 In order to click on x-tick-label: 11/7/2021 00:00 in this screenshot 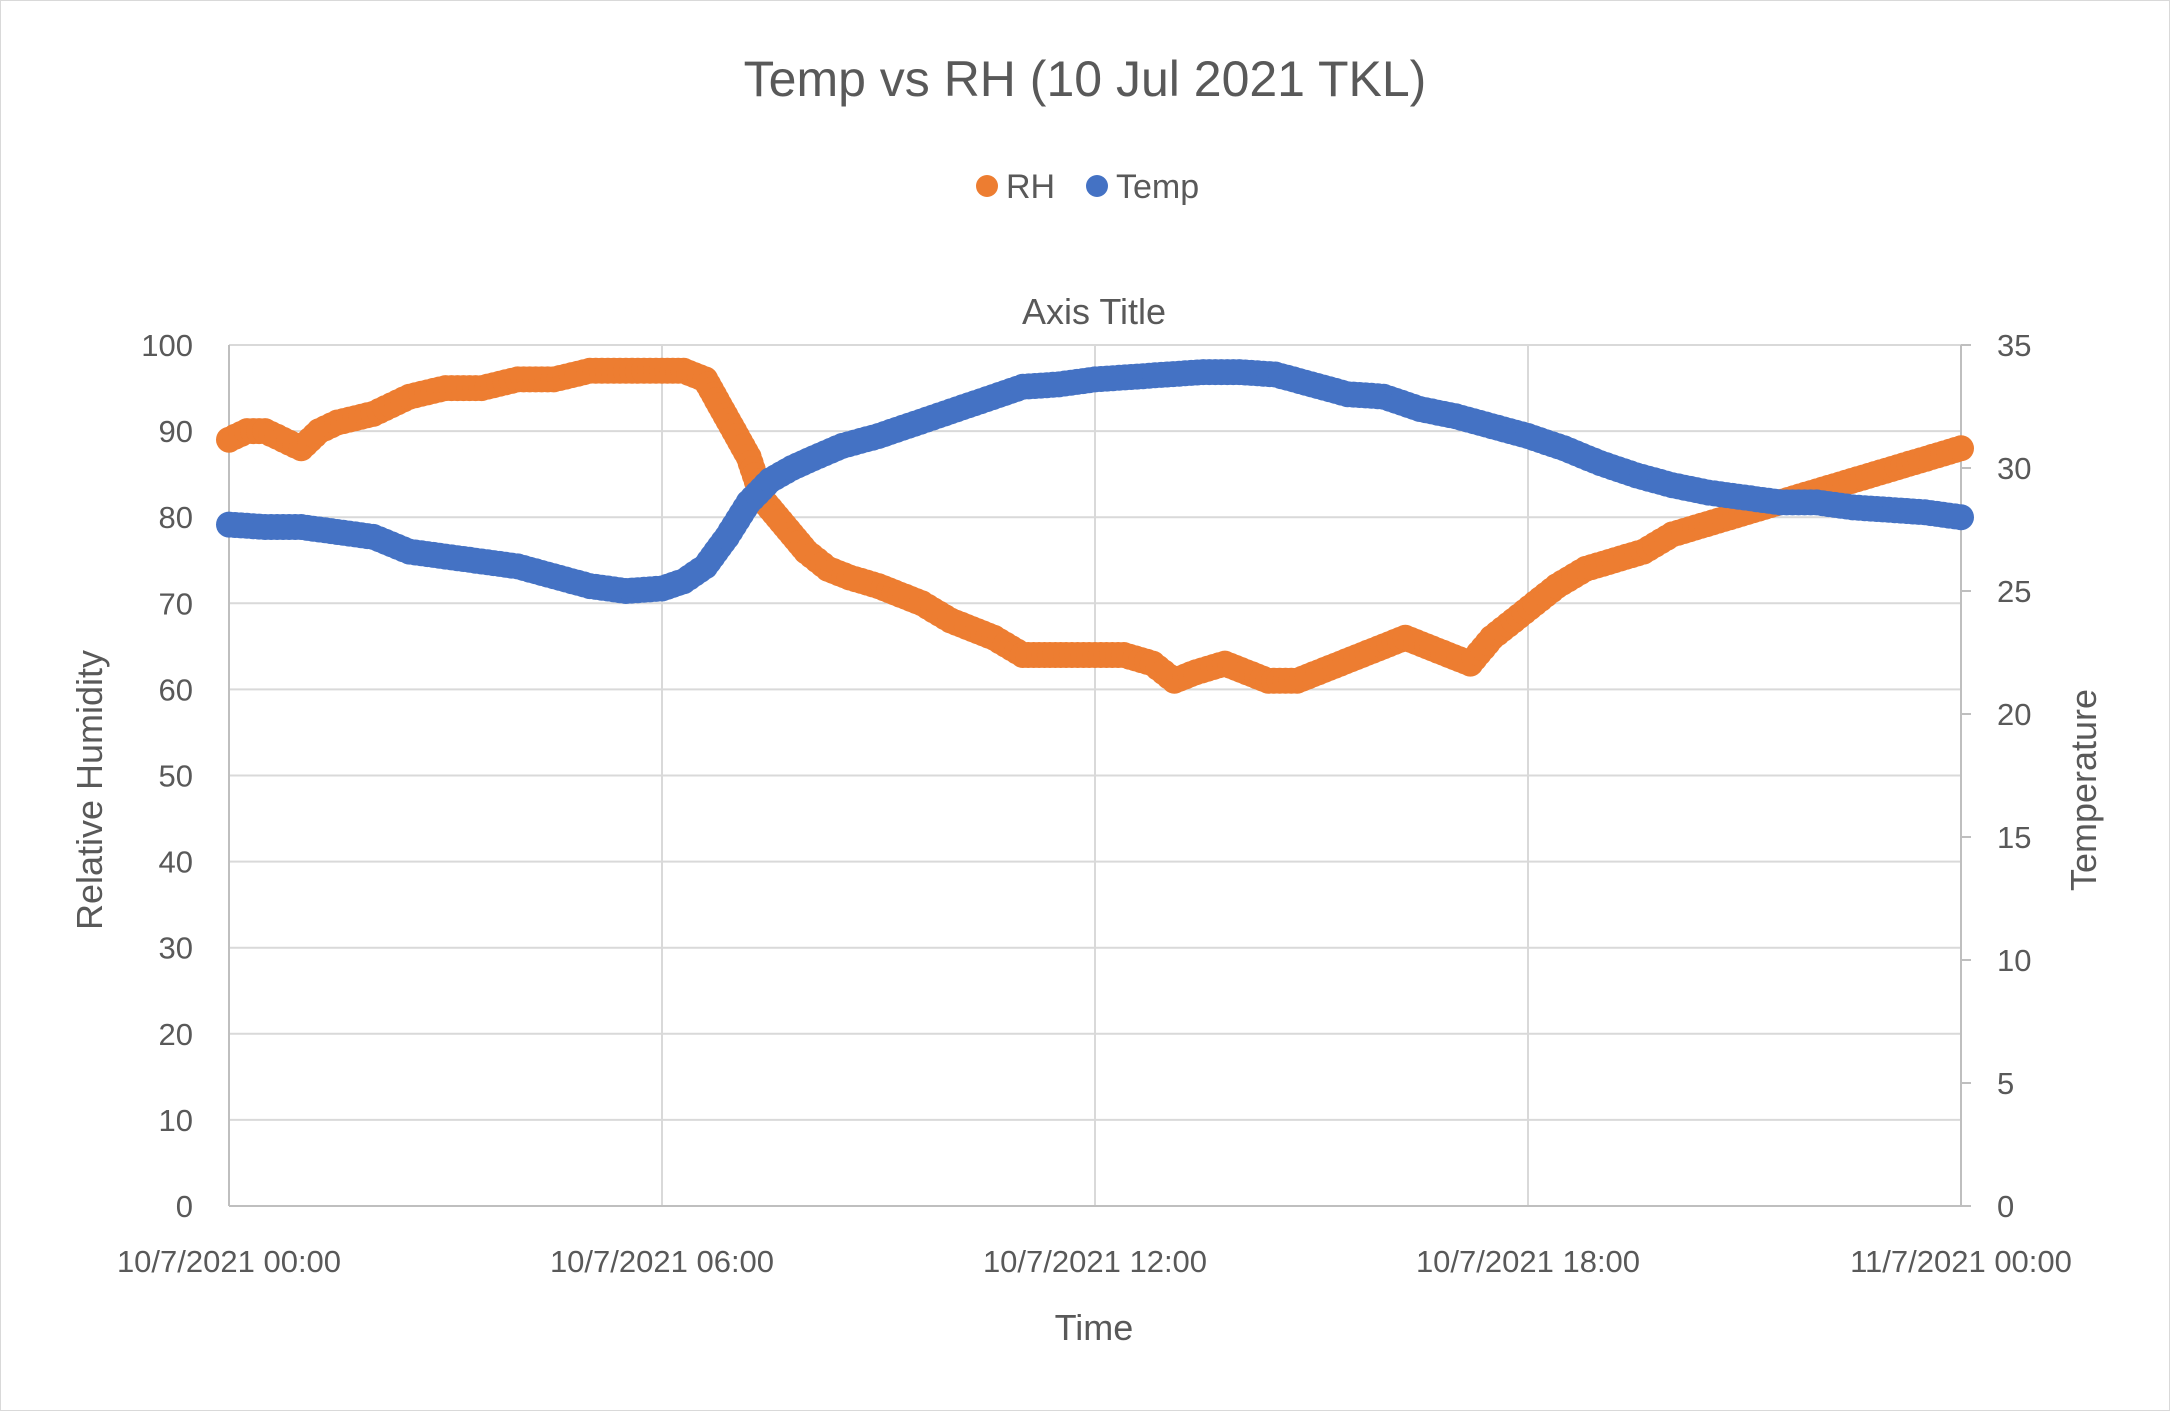, I will do `click(1961, 1261)`.